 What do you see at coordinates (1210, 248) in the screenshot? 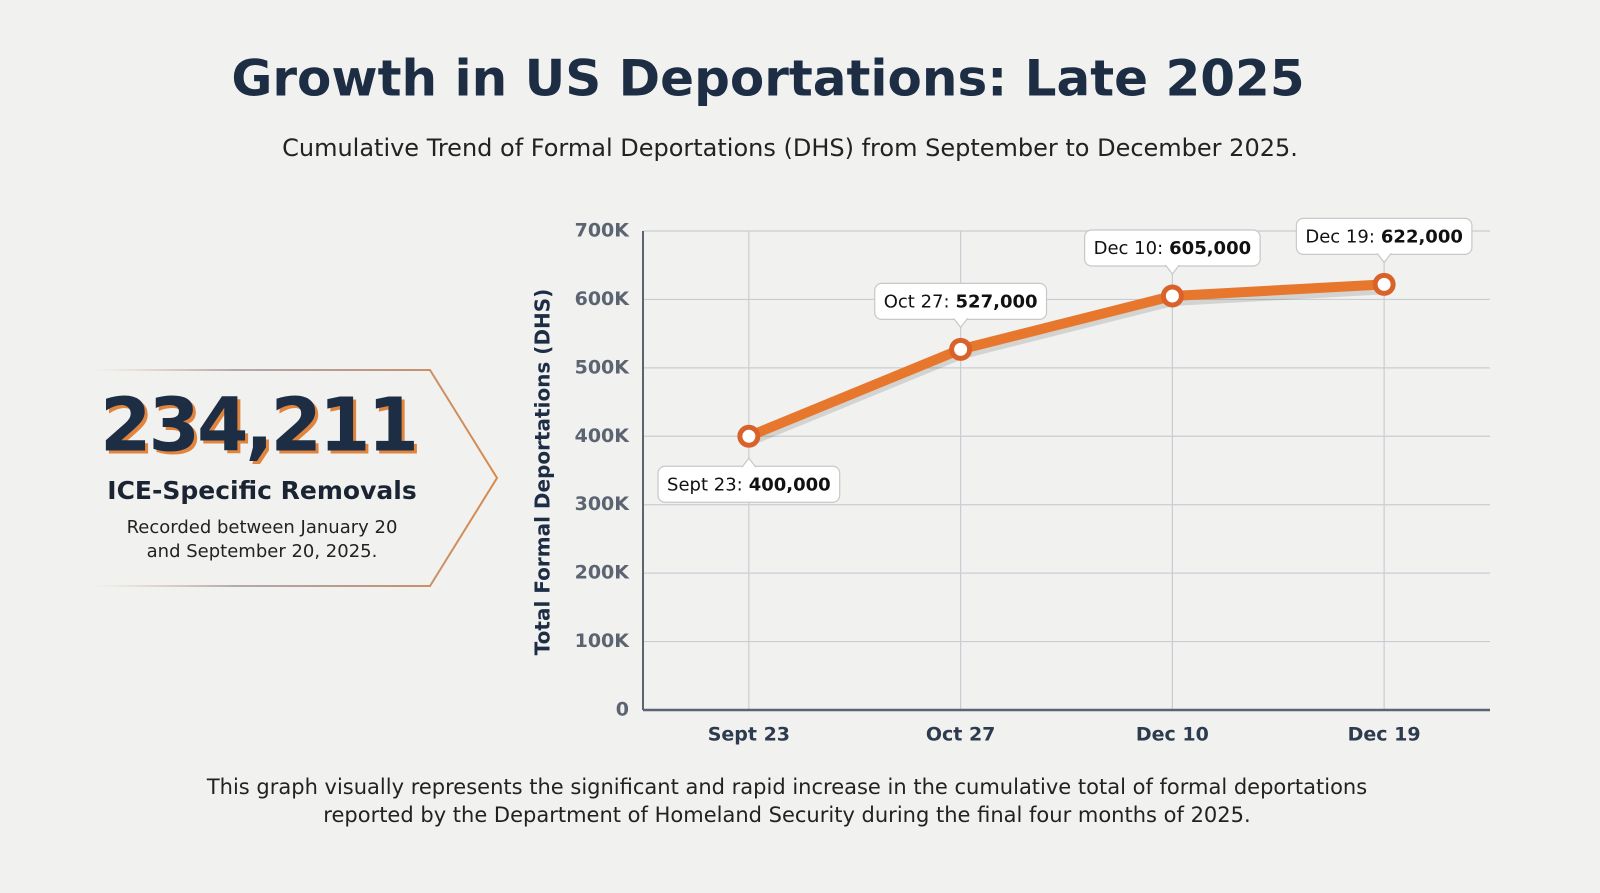
I see `value-label: 605,000` at bounding box center [1210, 248].